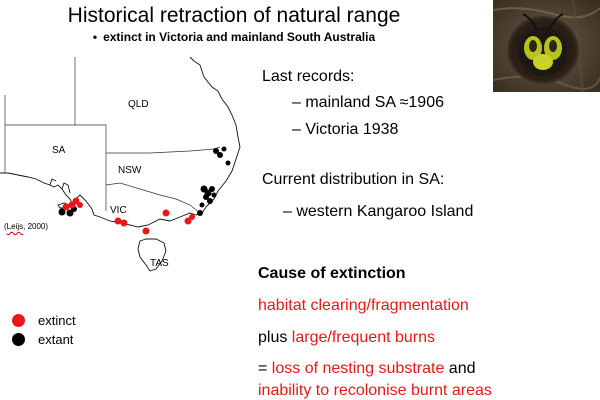  What do you see at coordinates (308, 76) in the screenshot?
I see `last-records-heading: Last records:` at bounding box center [308, 76].